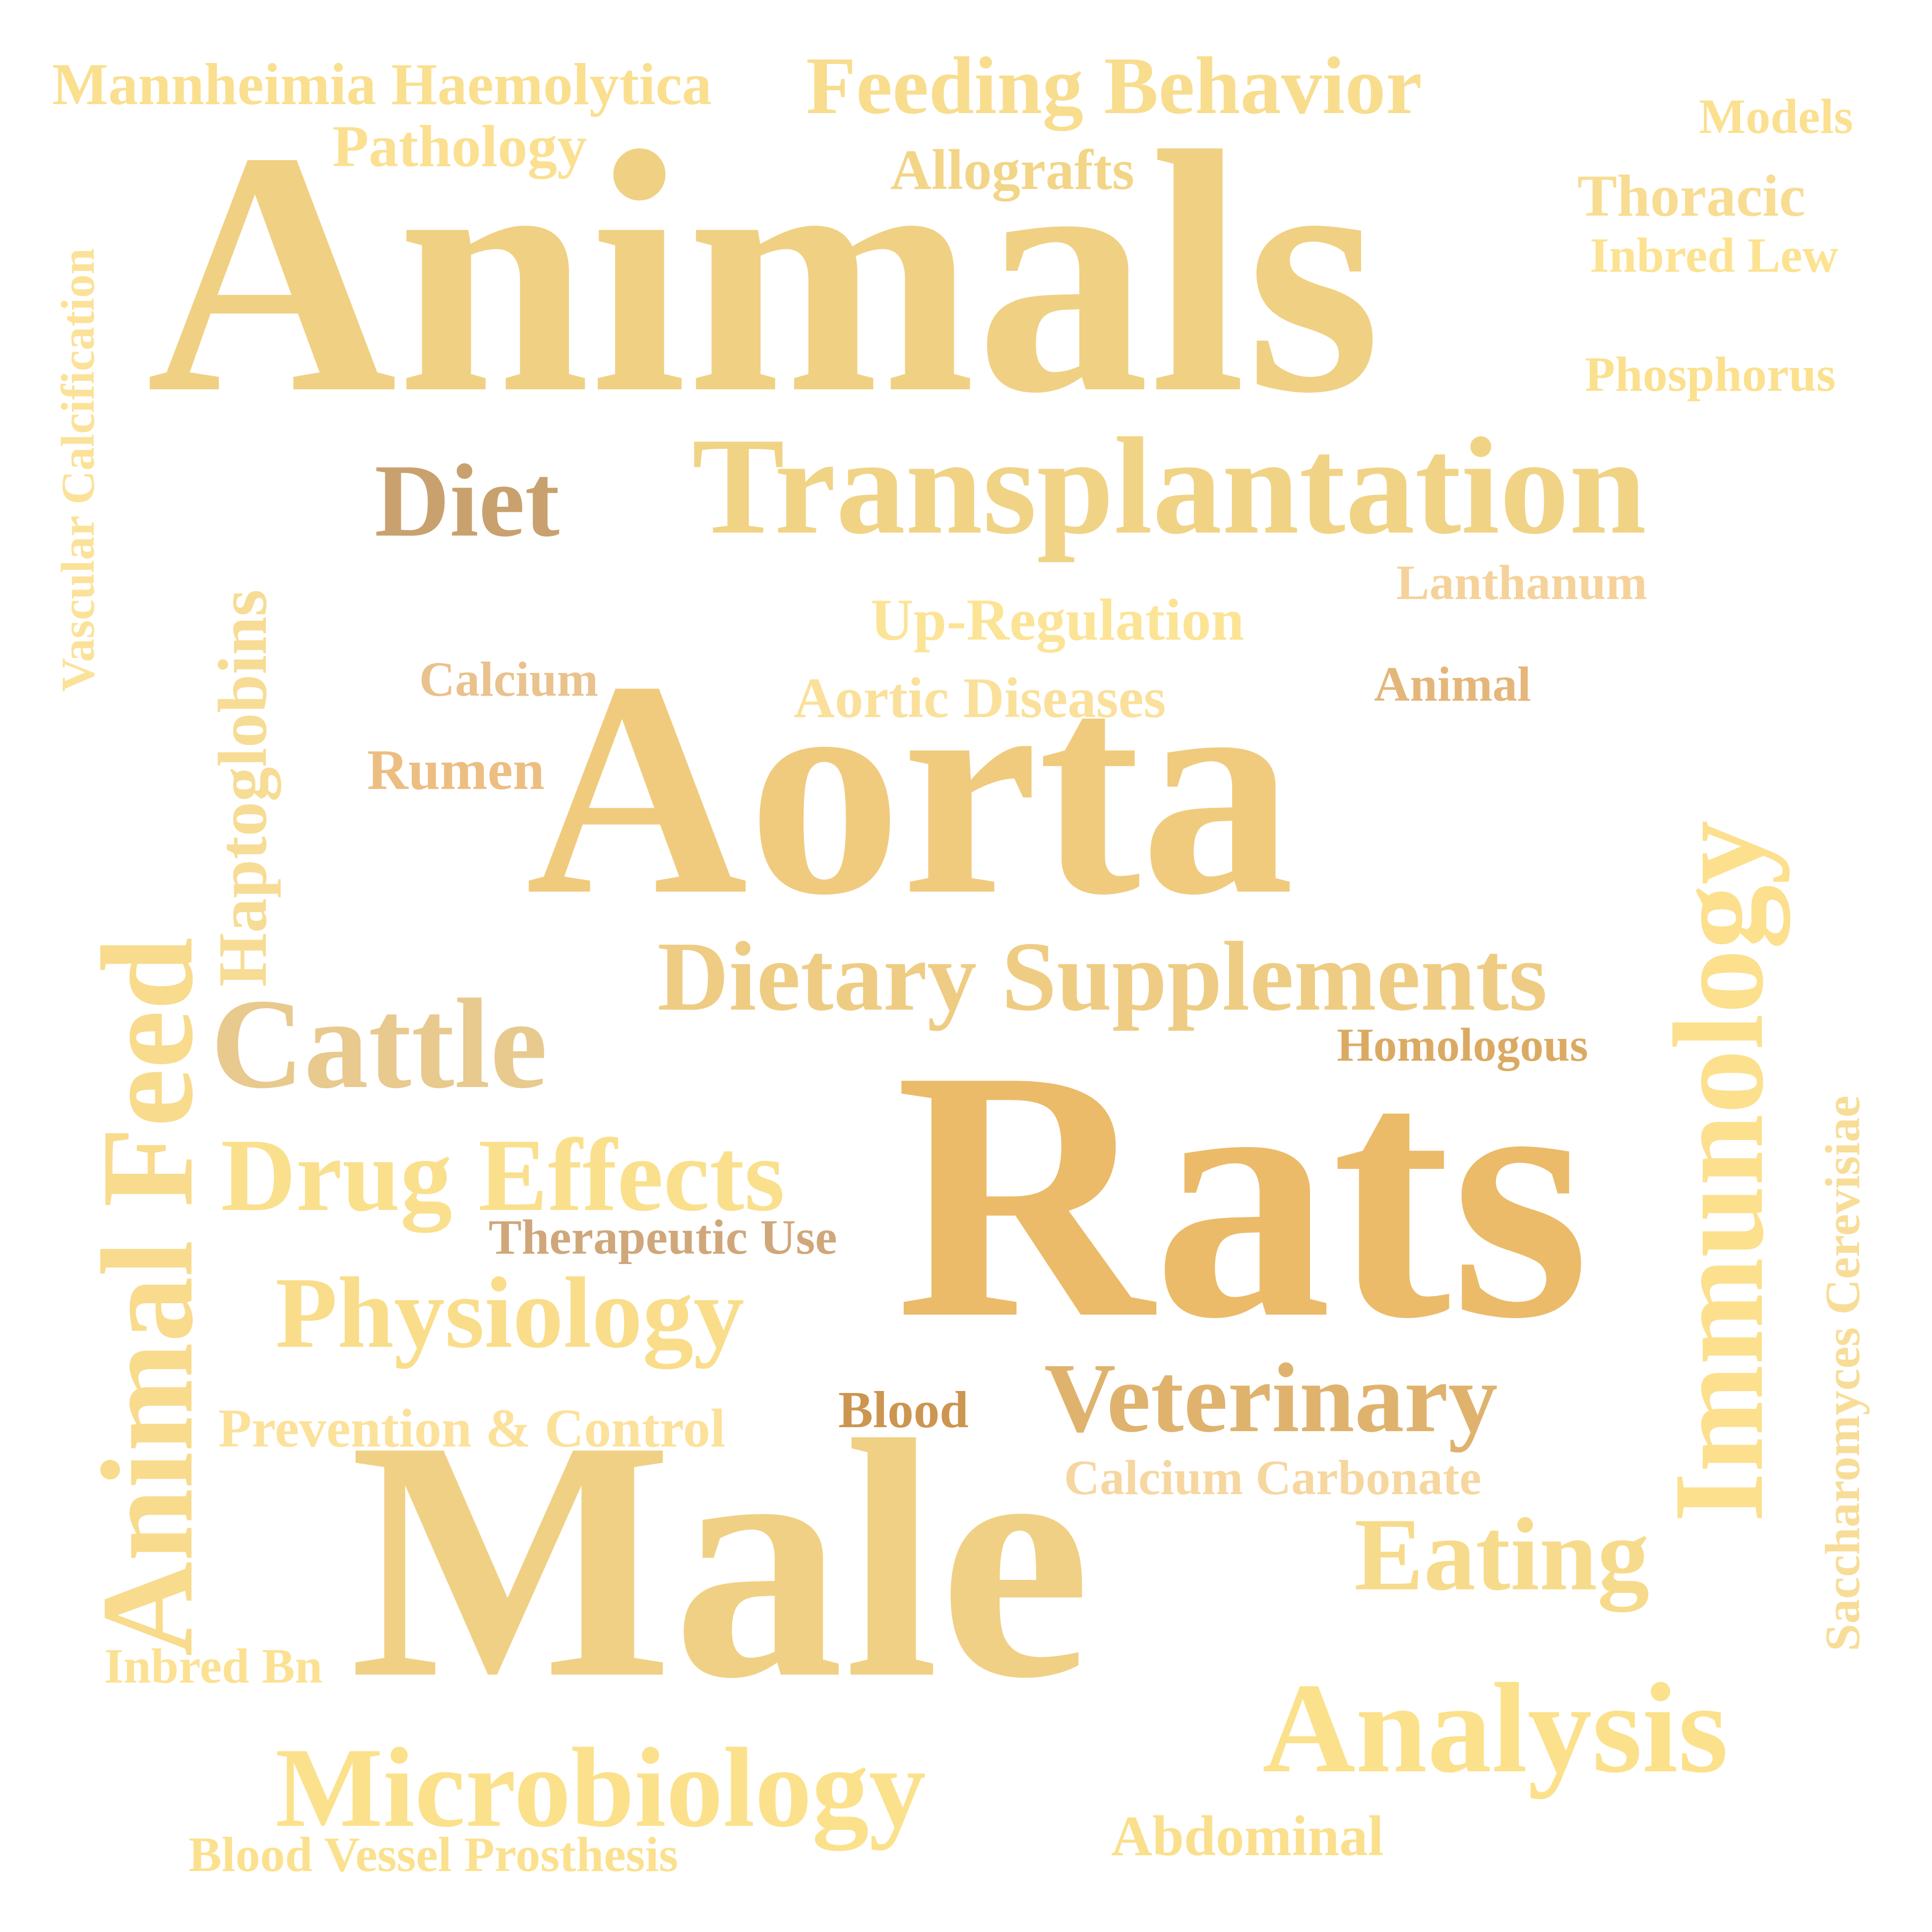 The image size is (1932, 1932). I want to click on word-male: Male, so click(720, 1559).